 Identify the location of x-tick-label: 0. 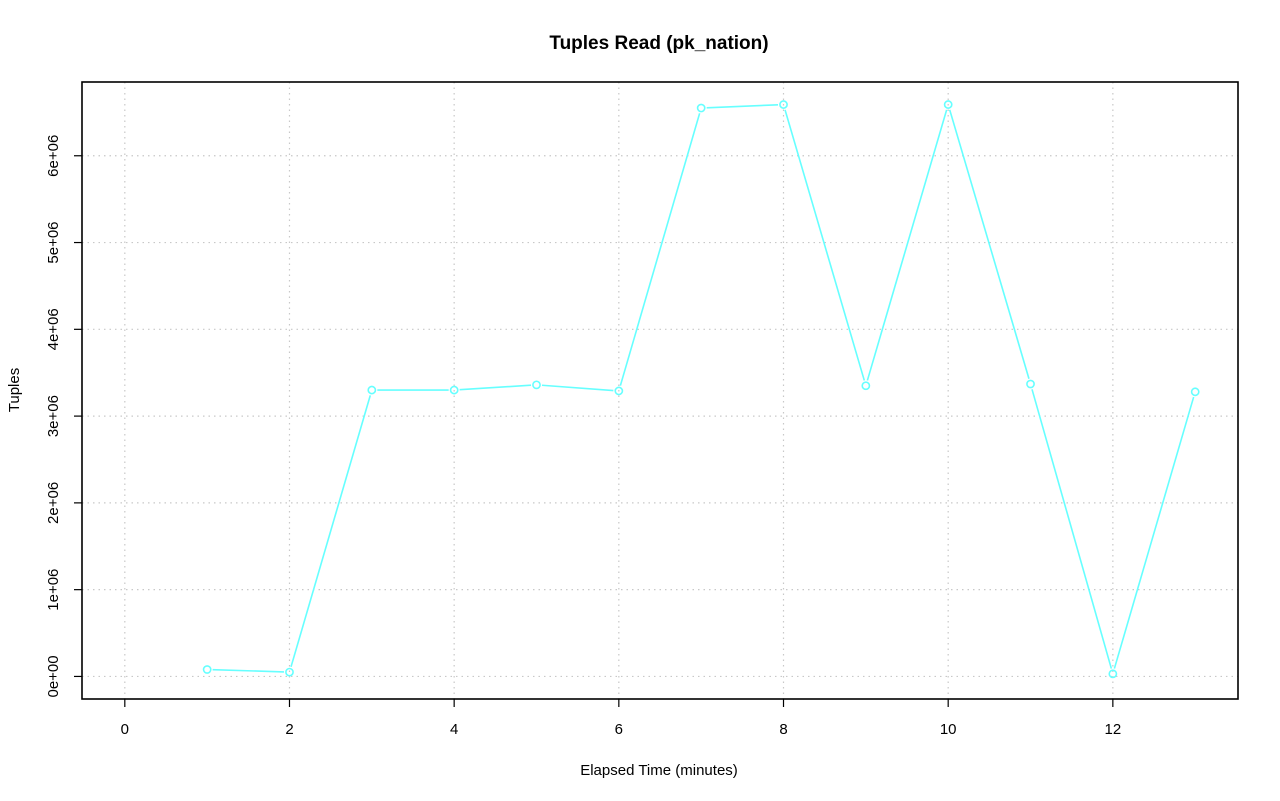
(125, 729).